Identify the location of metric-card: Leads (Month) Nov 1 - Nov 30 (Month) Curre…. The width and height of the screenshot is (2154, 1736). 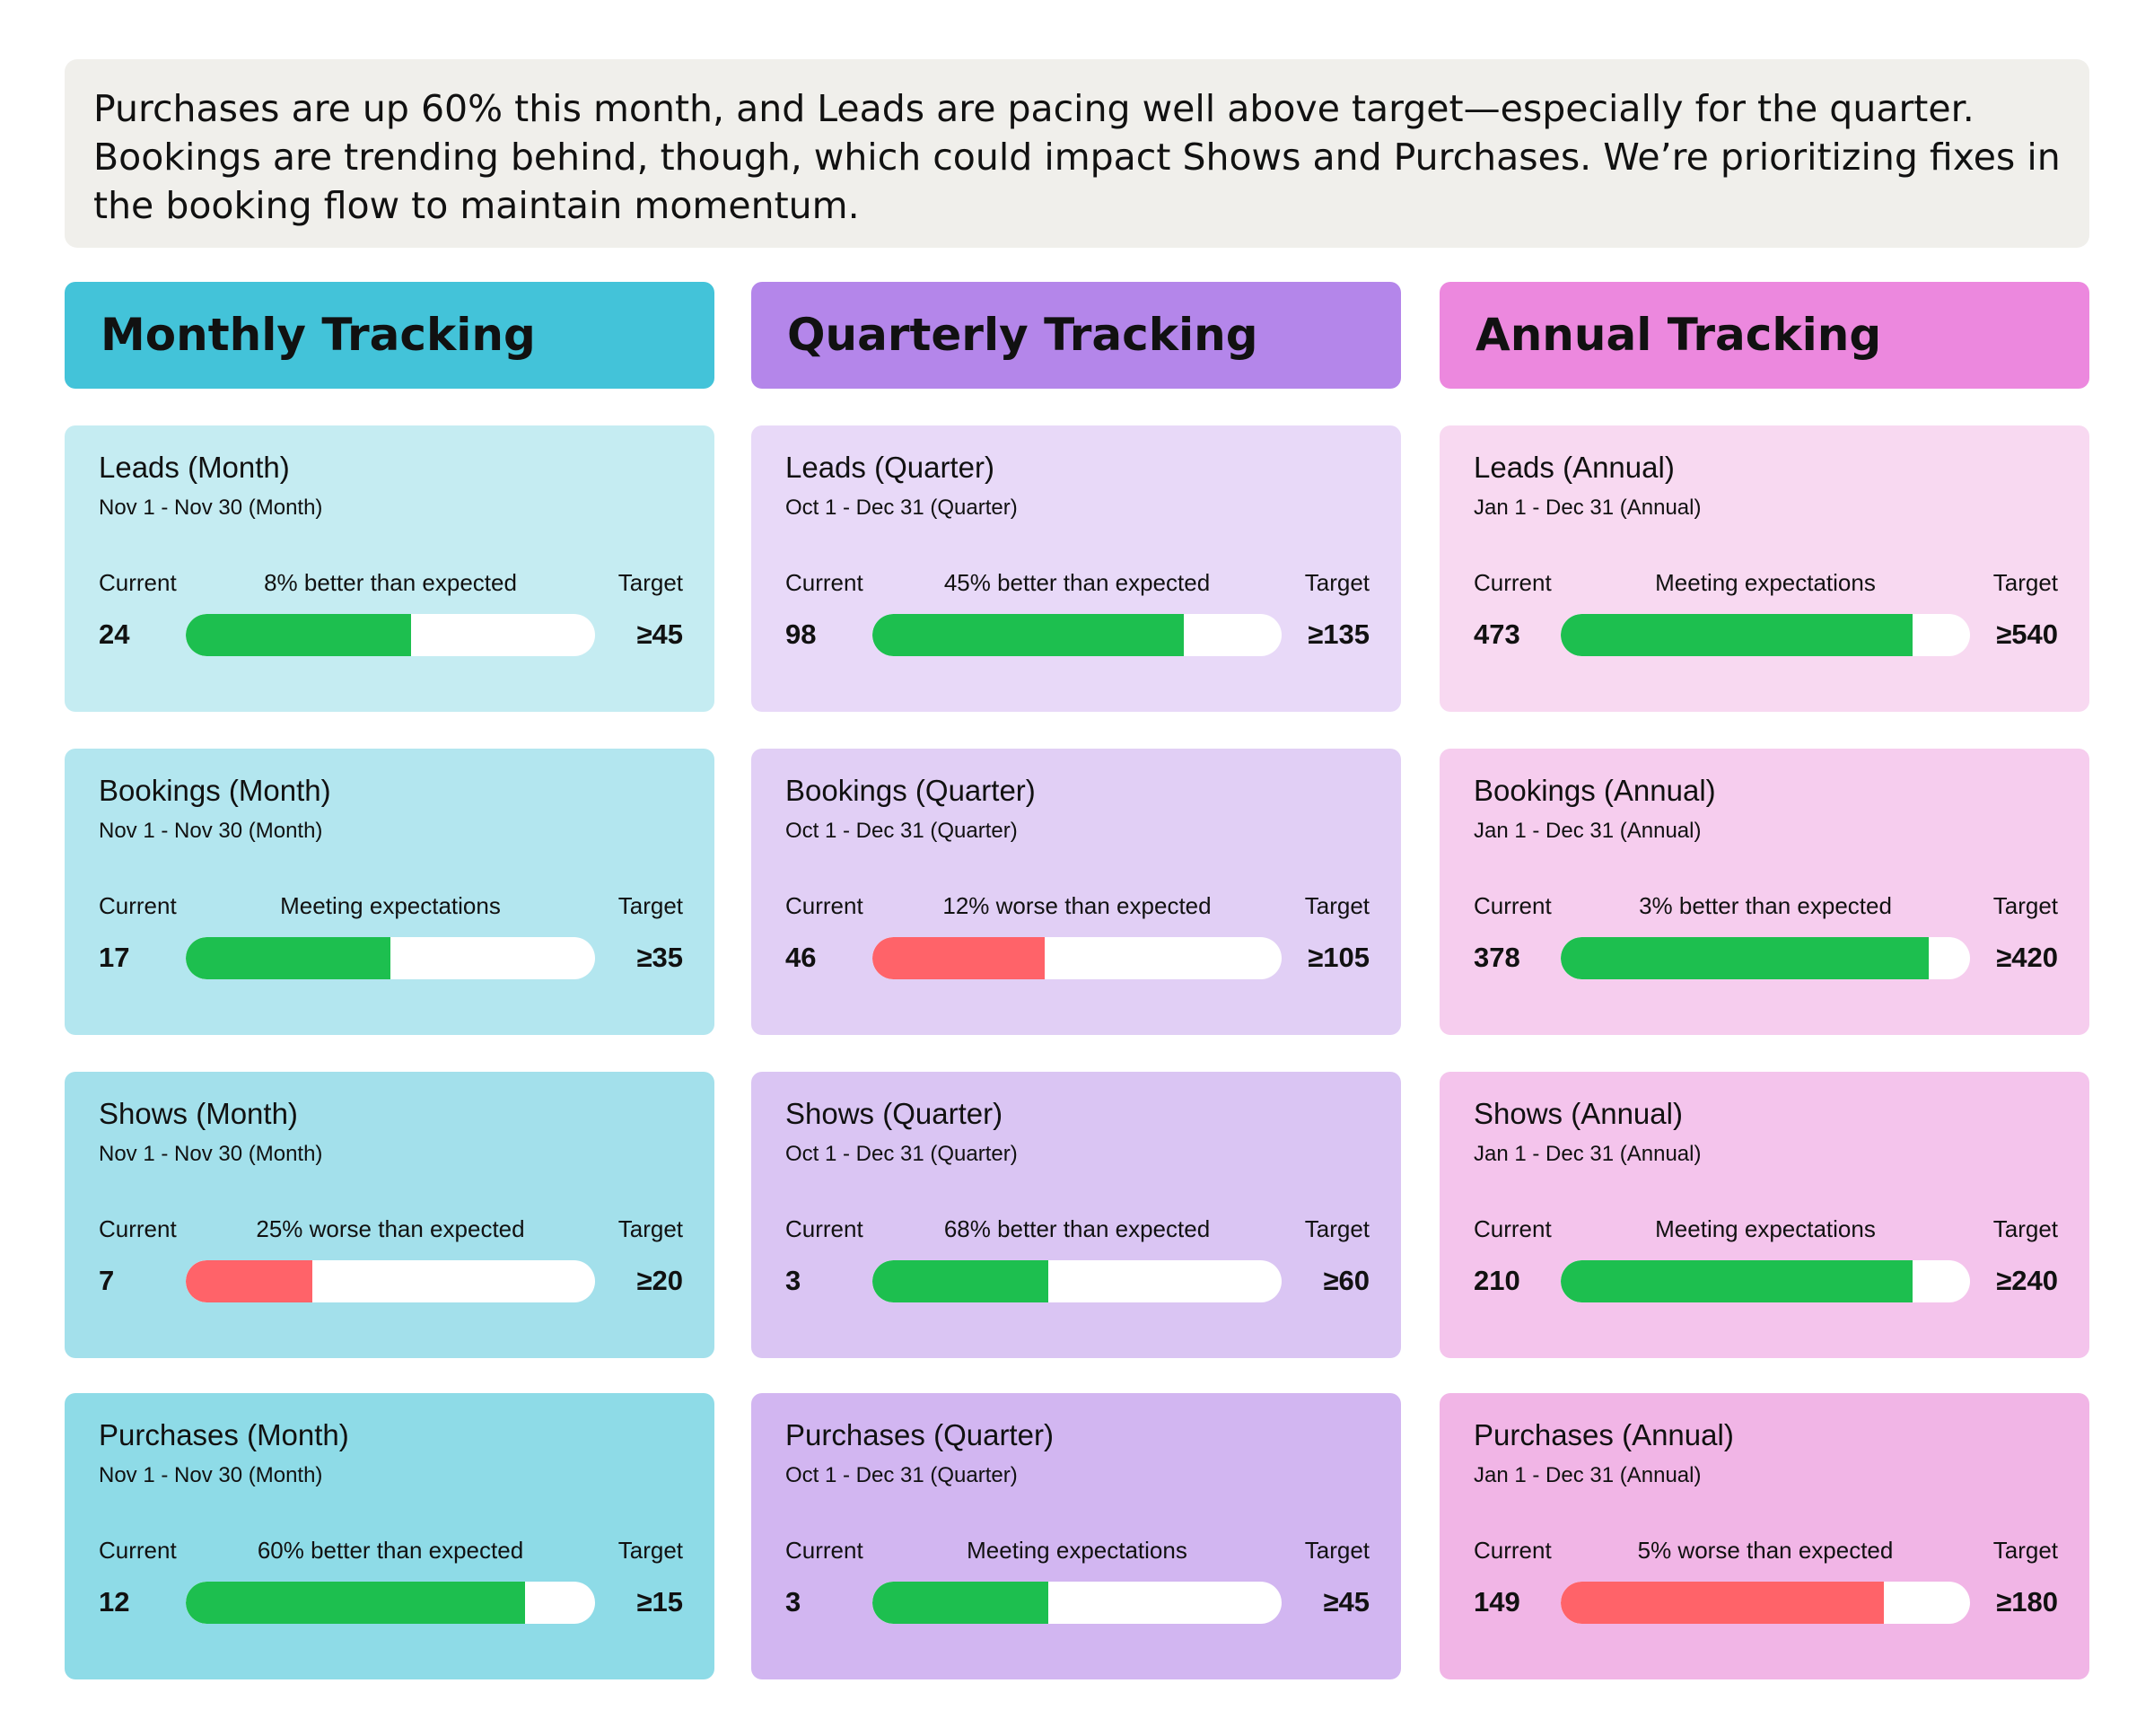
(389, 568).